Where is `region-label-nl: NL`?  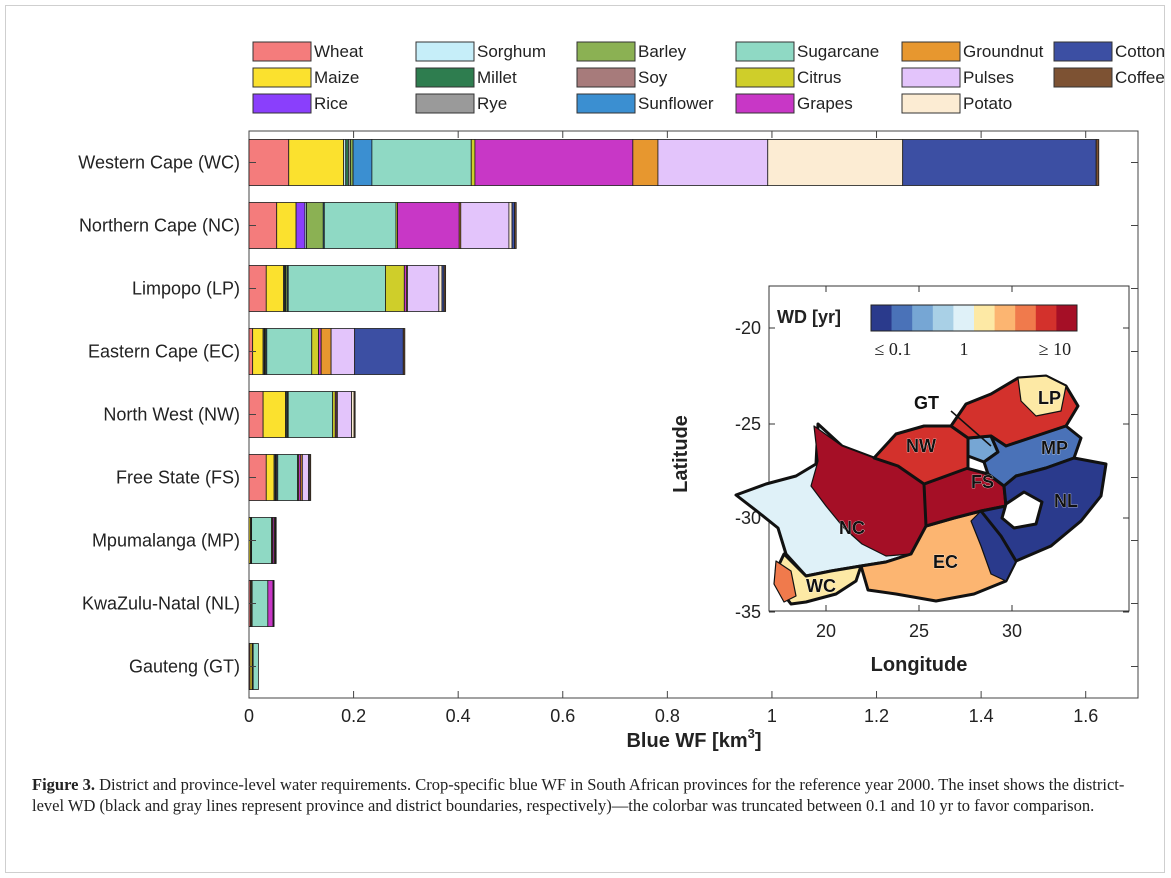 region-label-nl: NL is located at coordinates (1066, 501).